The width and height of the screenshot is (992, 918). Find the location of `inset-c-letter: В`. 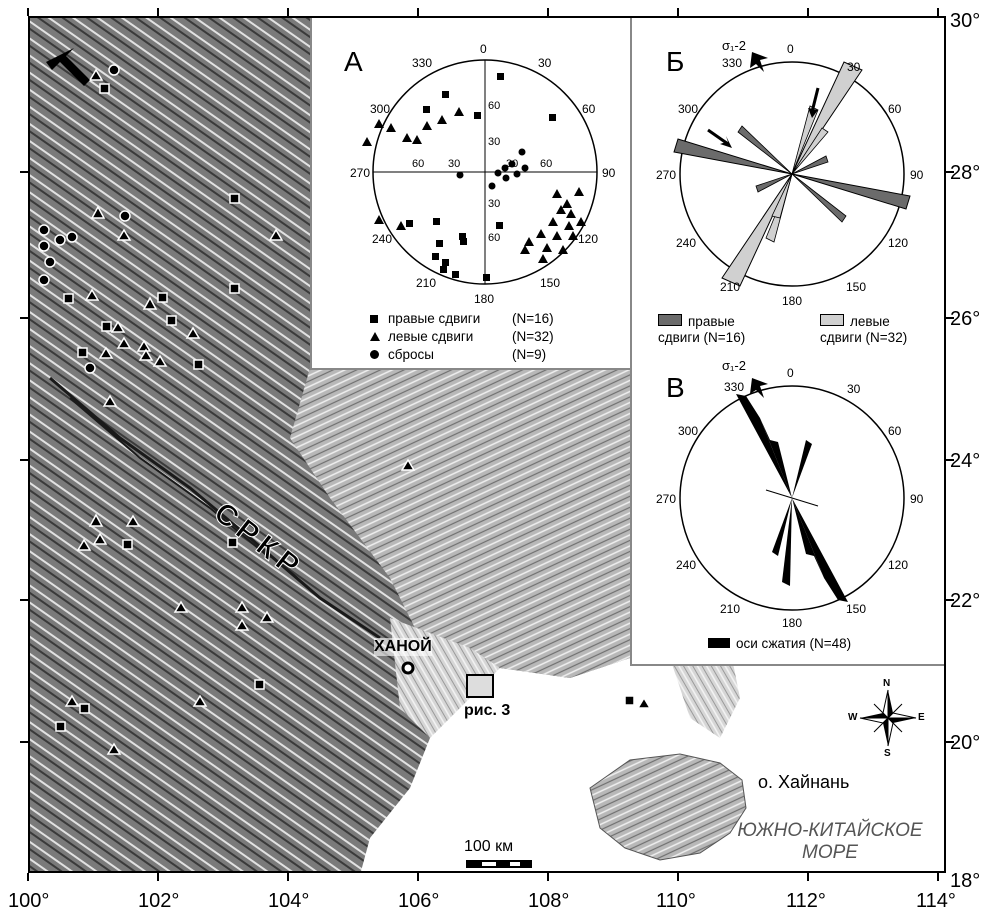

inset-c-letter: В is located at coordinates (675, 387).